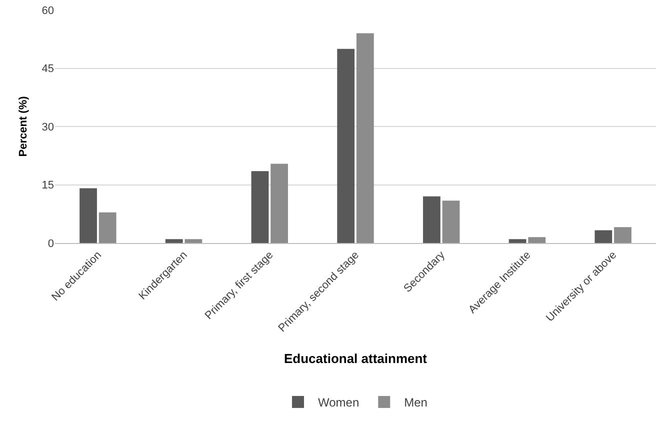  I want to click on y-tick-label: 30, so click(48, 127).